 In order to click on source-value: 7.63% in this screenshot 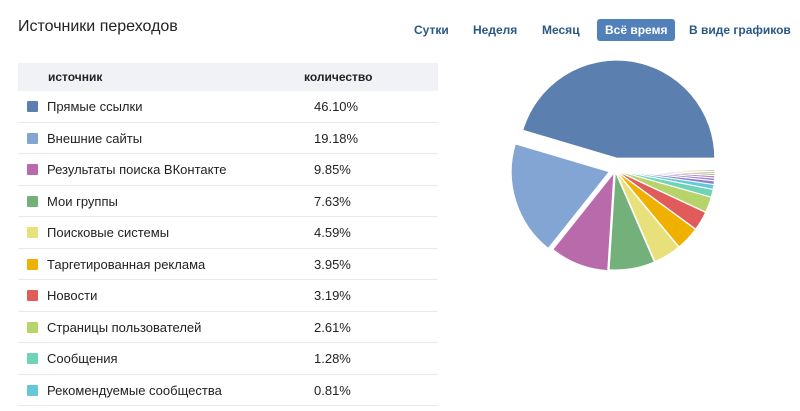, I will do `click(332, 201)`.